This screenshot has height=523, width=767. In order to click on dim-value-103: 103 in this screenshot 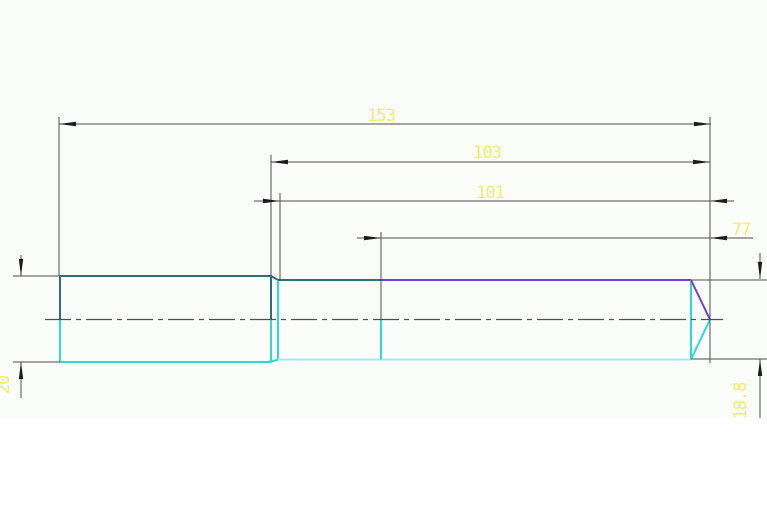, I will do `click(487, 153)`.